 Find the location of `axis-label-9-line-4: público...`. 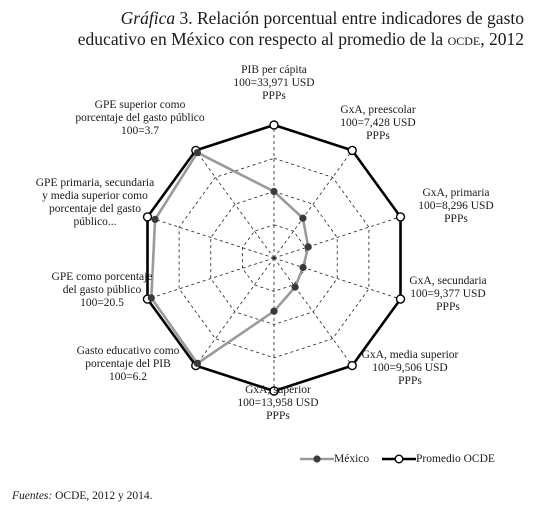

axis-label-9-line-4: público... is located at coordinates (94, 222).